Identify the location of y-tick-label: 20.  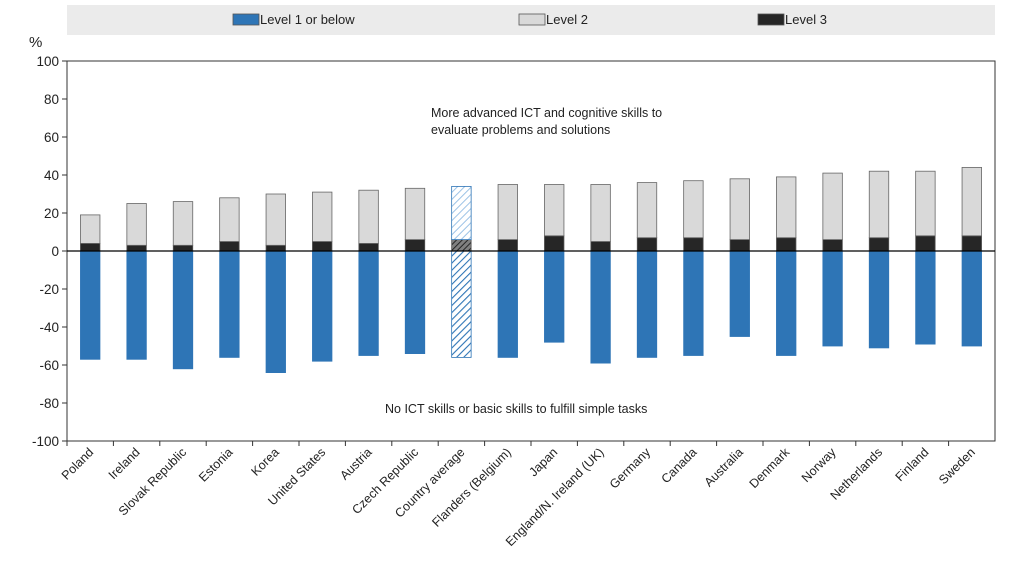
(51, 213).